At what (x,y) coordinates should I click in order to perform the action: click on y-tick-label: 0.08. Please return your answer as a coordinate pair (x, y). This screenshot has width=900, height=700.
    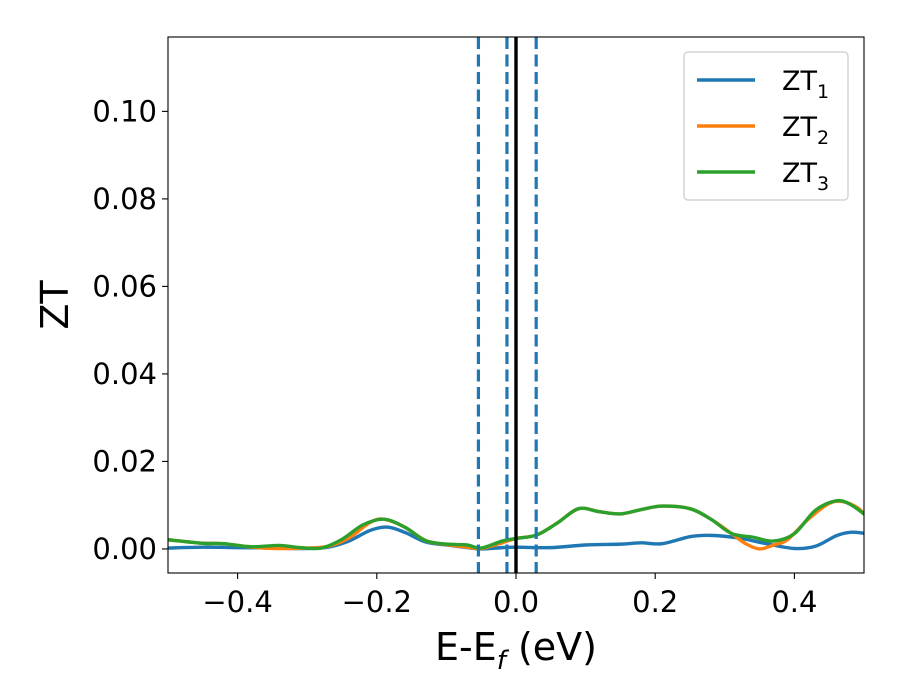
    Looking at the image, I should click on (124, 199).